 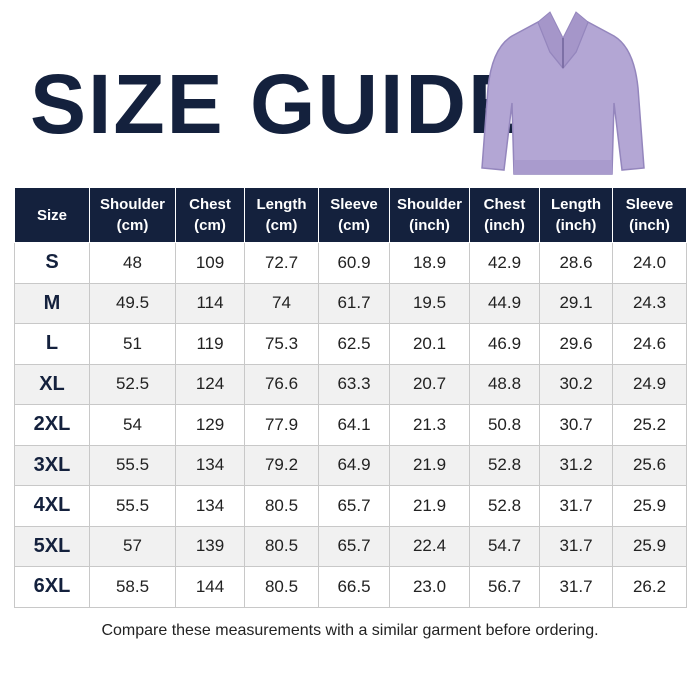 What do you see at coordinates (281, 384) in the screenshot?
I see `measurement-cell: 76.6` at bounding box center [281, 384].